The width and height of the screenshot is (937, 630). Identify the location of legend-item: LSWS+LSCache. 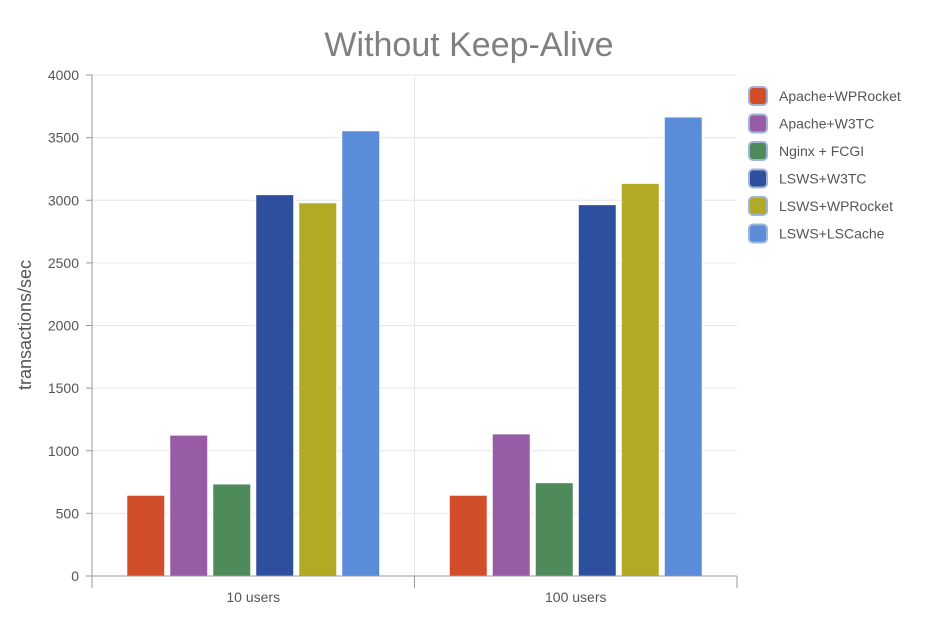
(816, 233).